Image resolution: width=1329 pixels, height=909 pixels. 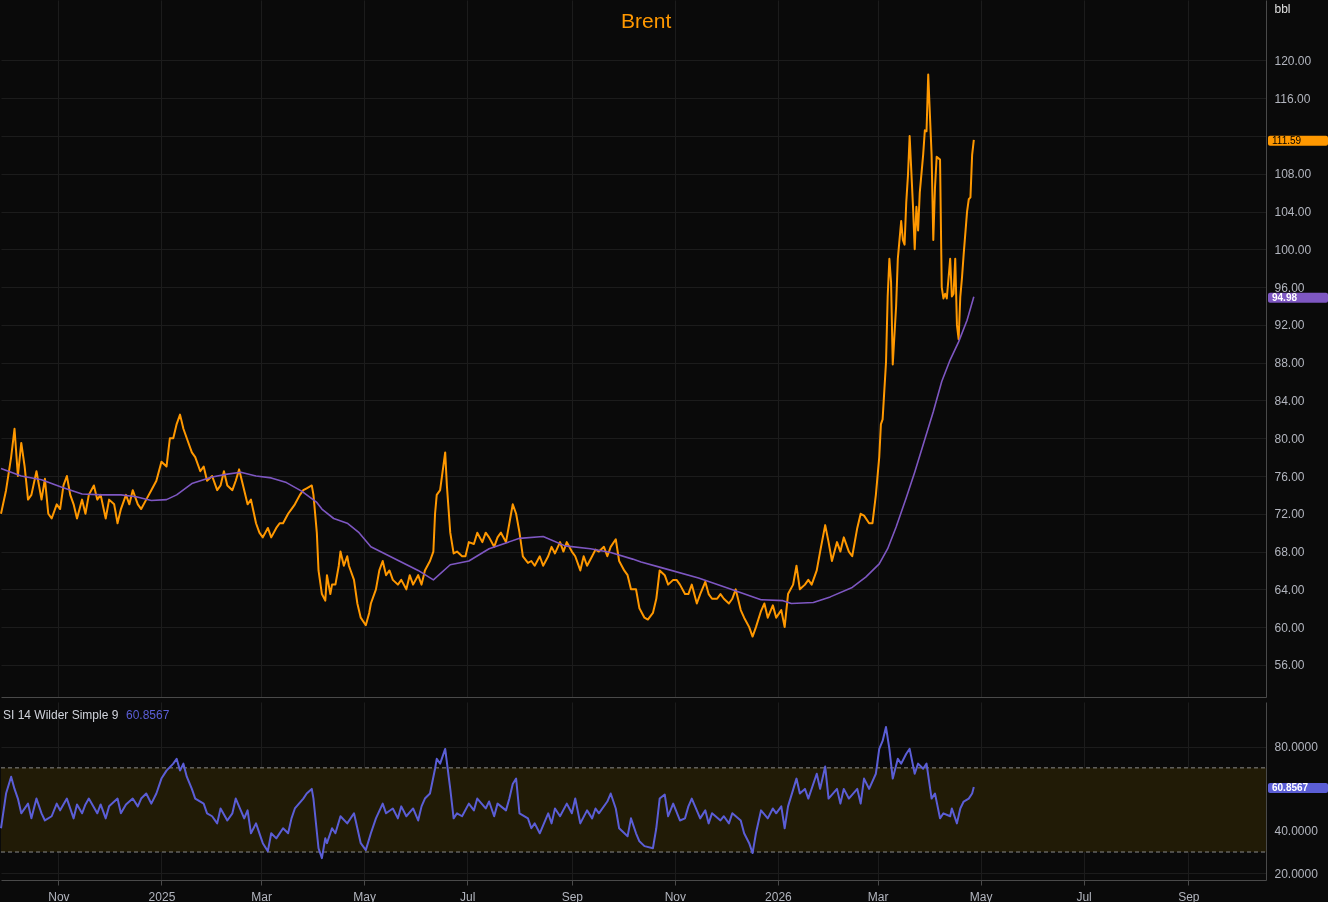 What do you see at coordinates (1289, 363) in the screenshot?
I see `y-tick-label: 88.00` at bounding box center [1289, 363].